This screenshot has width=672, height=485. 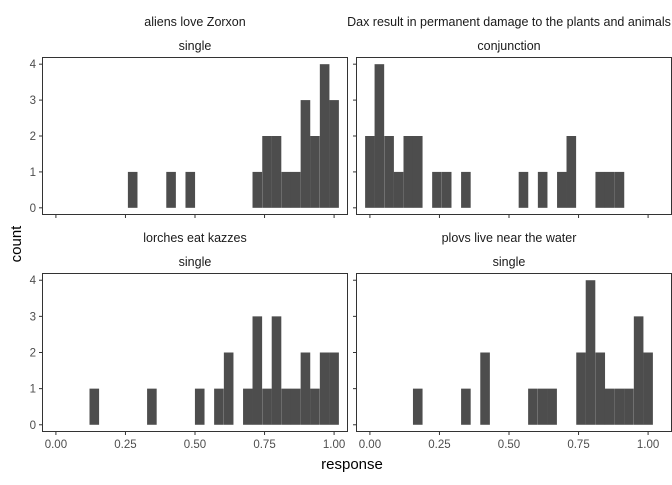 I want to click on facet-title: plovs live near the water, so click(x=509, y=238).